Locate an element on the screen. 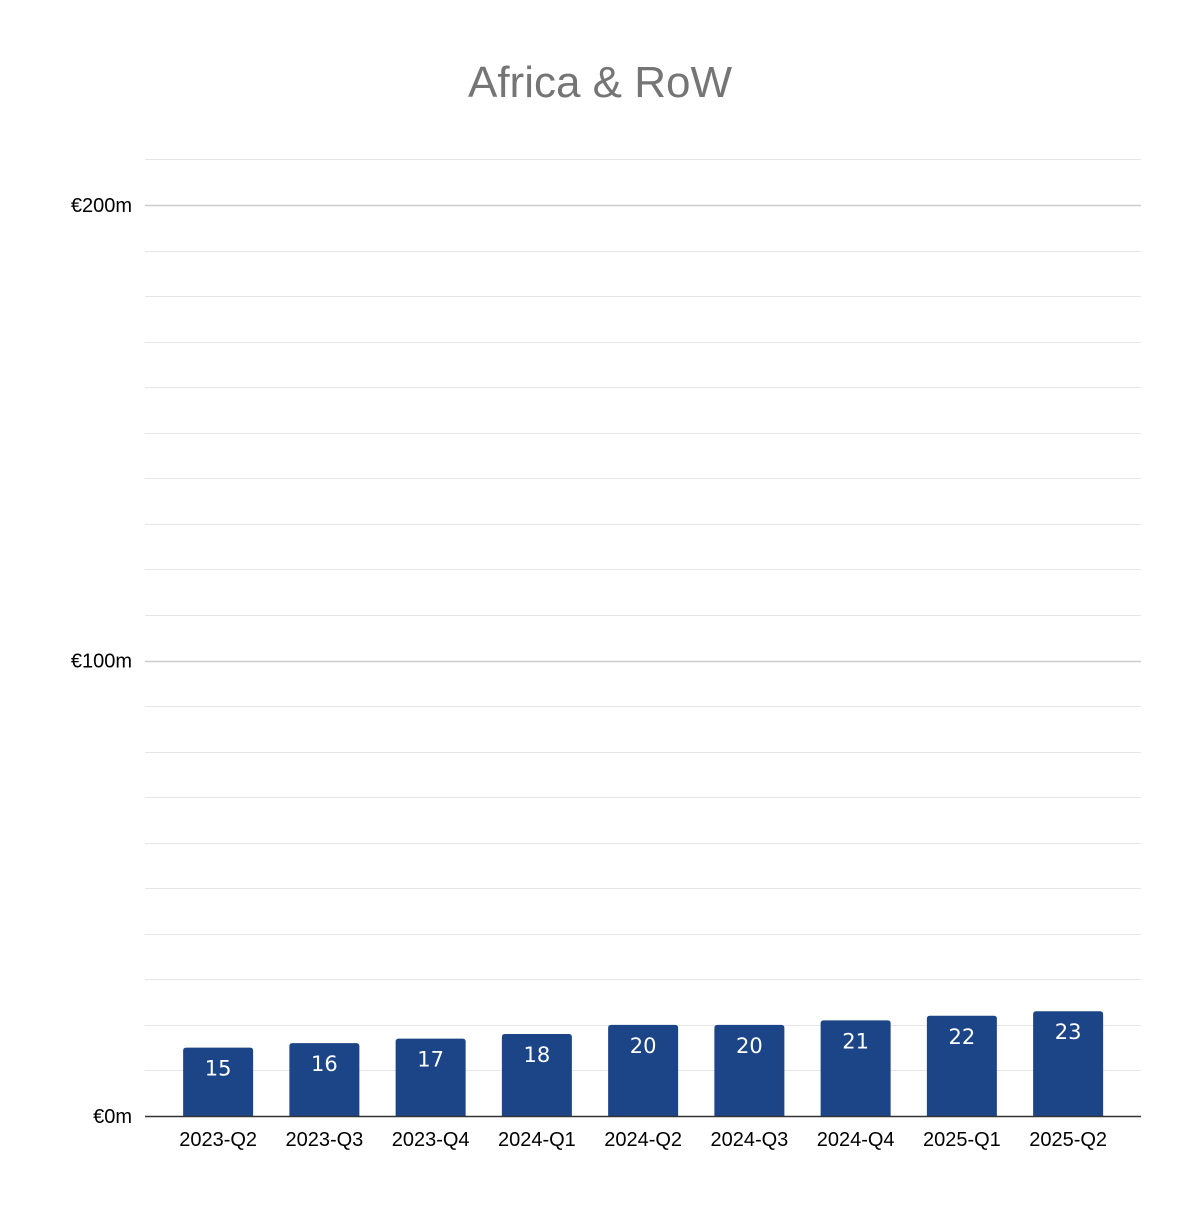 The width and height of the screenshot is (1200, 1212). bar-data-label: 16 is located at coordinates (324, 1064).